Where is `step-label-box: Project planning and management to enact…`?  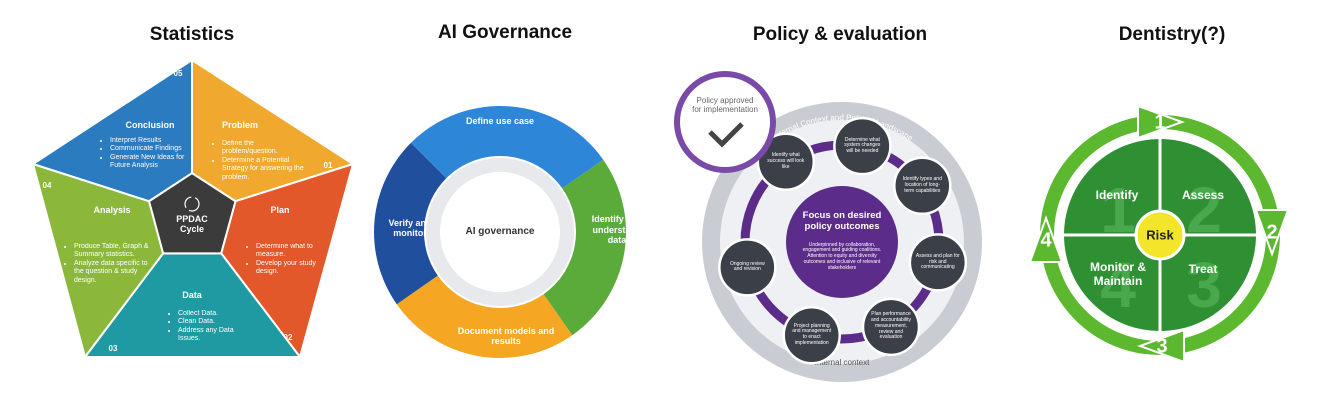
step-label-box: Project planning and management to enact… is located at coordinates (812, 335).